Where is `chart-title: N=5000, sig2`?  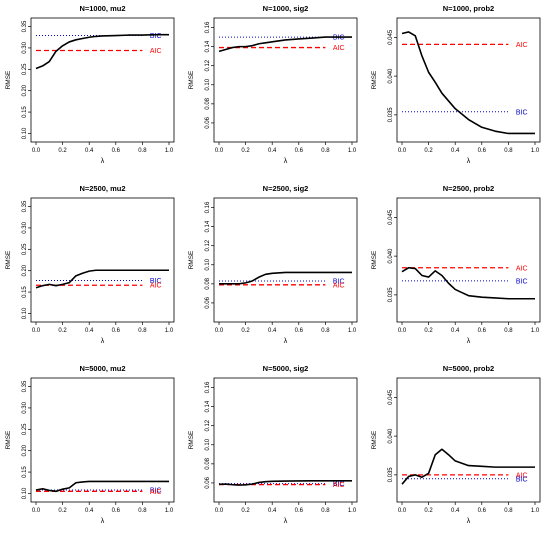
chart-title: N=5000, sig2 is located at coordinates (286, 368).